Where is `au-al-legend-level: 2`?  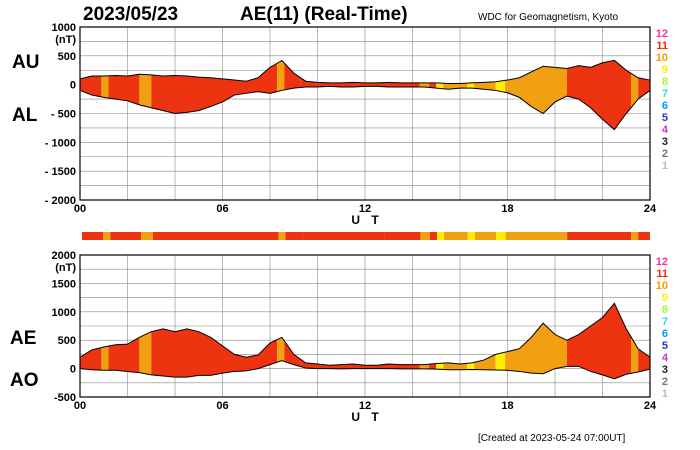
au-al-legend-level: 2 is located at coordinates (665, 154).